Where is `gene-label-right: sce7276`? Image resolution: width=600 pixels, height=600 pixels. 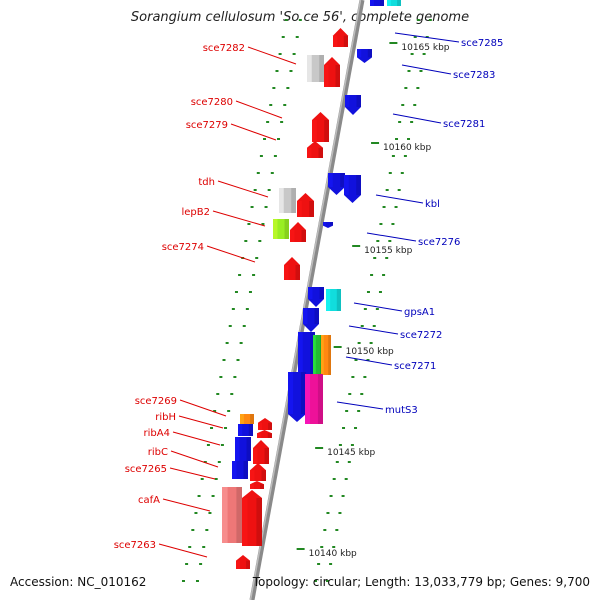 gene-label-right: sce7276 is located at coordinates (439, 242).